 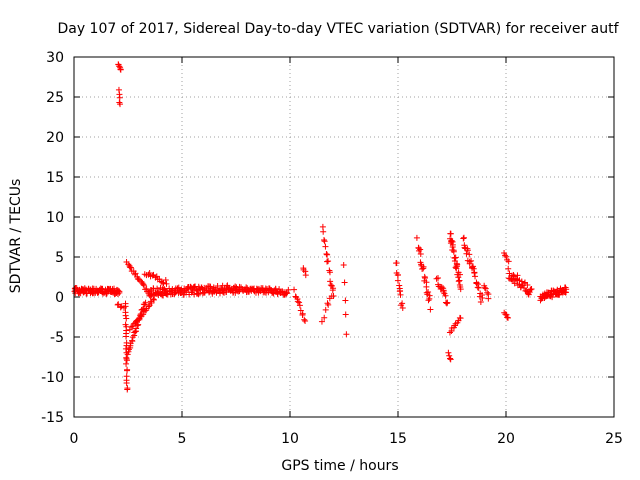 I want to click on x-tick-label: 20, so click(x=506, y=439).